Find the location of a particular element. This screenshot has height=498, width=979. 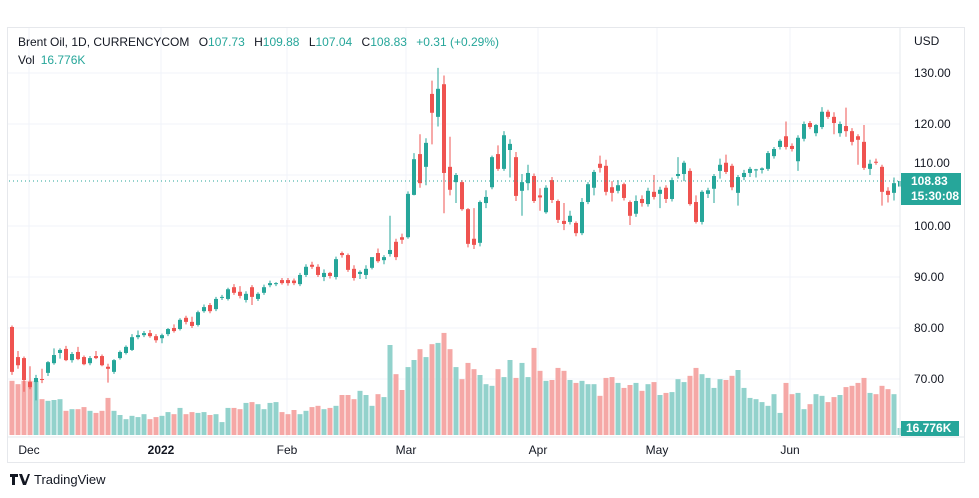

time-tick: Apr is located at coordinates (538, 450).